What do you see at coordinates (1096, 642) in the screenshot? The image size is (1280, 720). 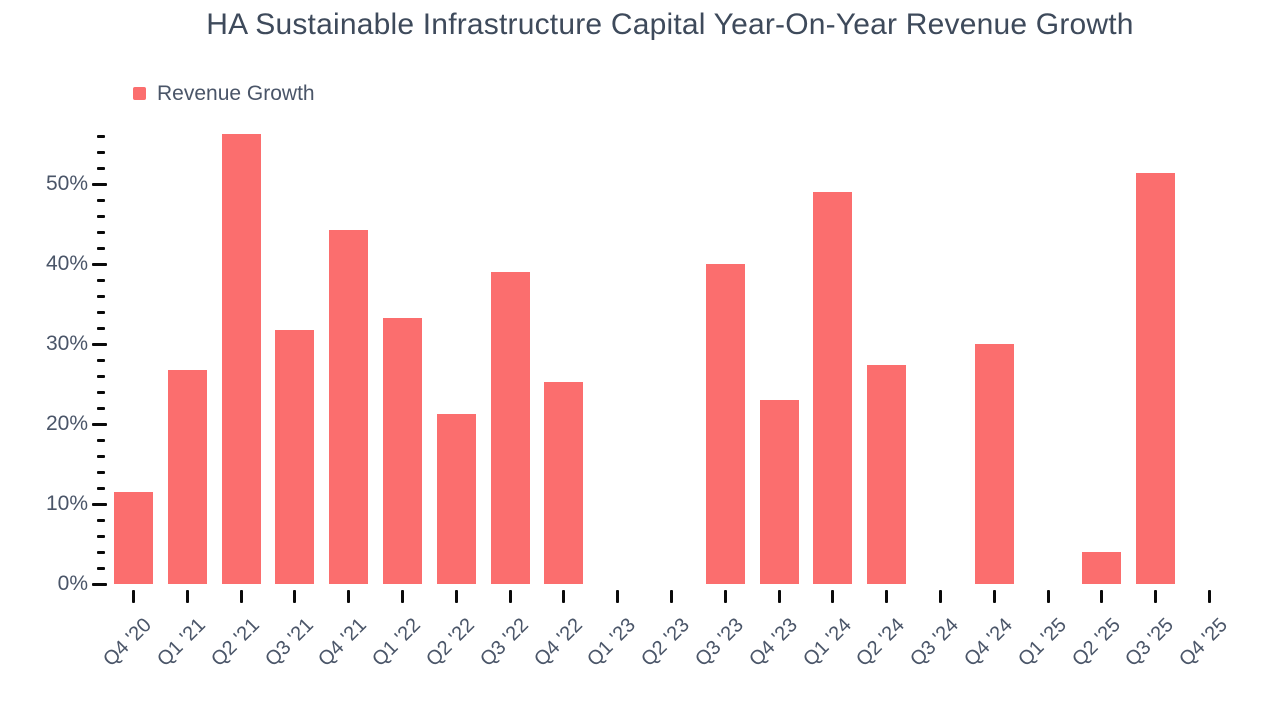 I see `x-axis-label: Q2 '25` at bounding box center [1096, 642].